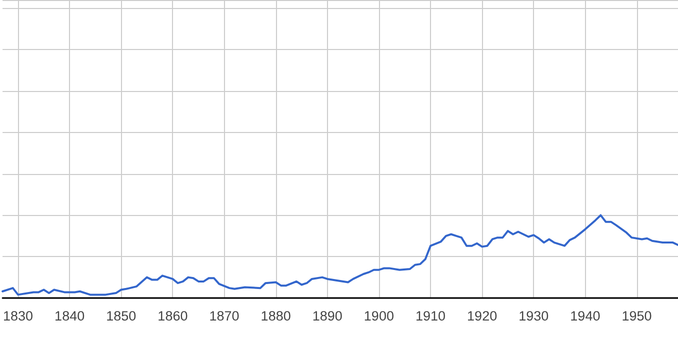 The width and height of the screenshot is (678, 343). Describe the element at coordinates (275, 316) in the screenshot. I see `x-tick-label: 1880` at that location.